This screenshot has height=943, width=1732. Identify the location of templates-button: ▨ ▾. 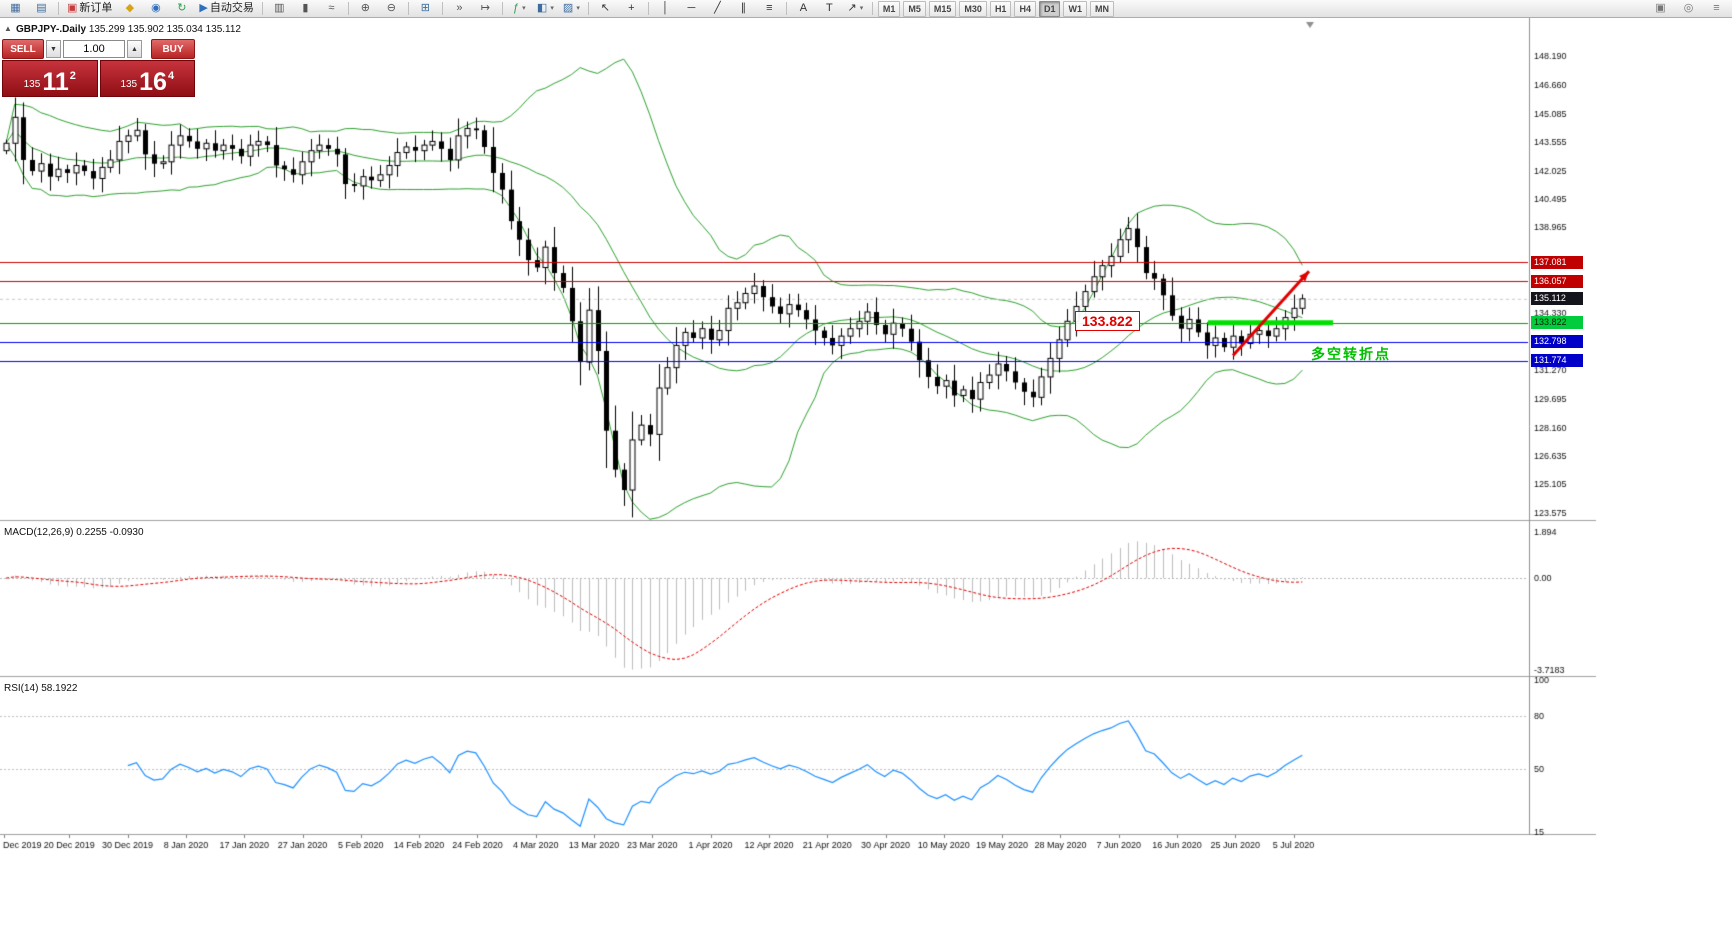
(571, 8).